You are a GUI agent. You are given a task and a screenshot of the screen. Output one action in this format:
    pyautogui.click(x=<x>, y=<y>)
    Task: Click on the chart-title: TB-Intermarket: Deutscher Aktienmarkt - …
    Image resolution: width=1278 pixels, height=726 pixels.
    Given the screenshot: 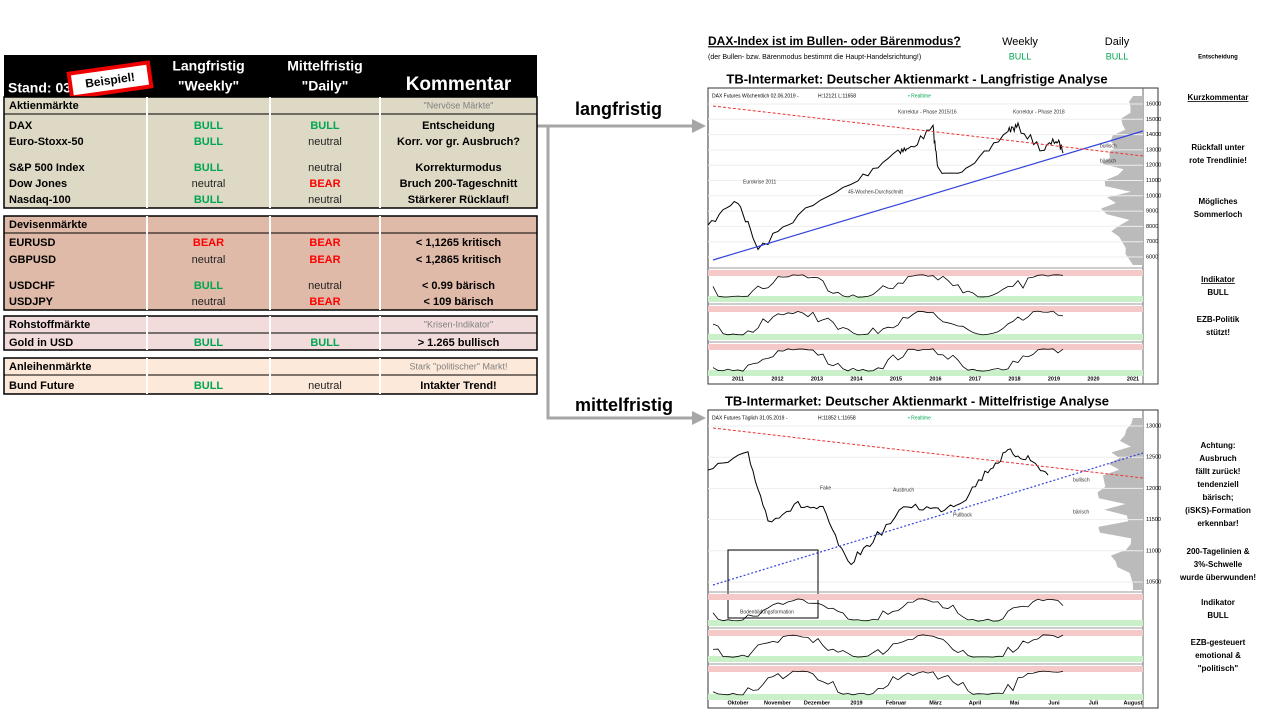 What is the action you would take?
    pyautogui.click(x=917, y=400)
    